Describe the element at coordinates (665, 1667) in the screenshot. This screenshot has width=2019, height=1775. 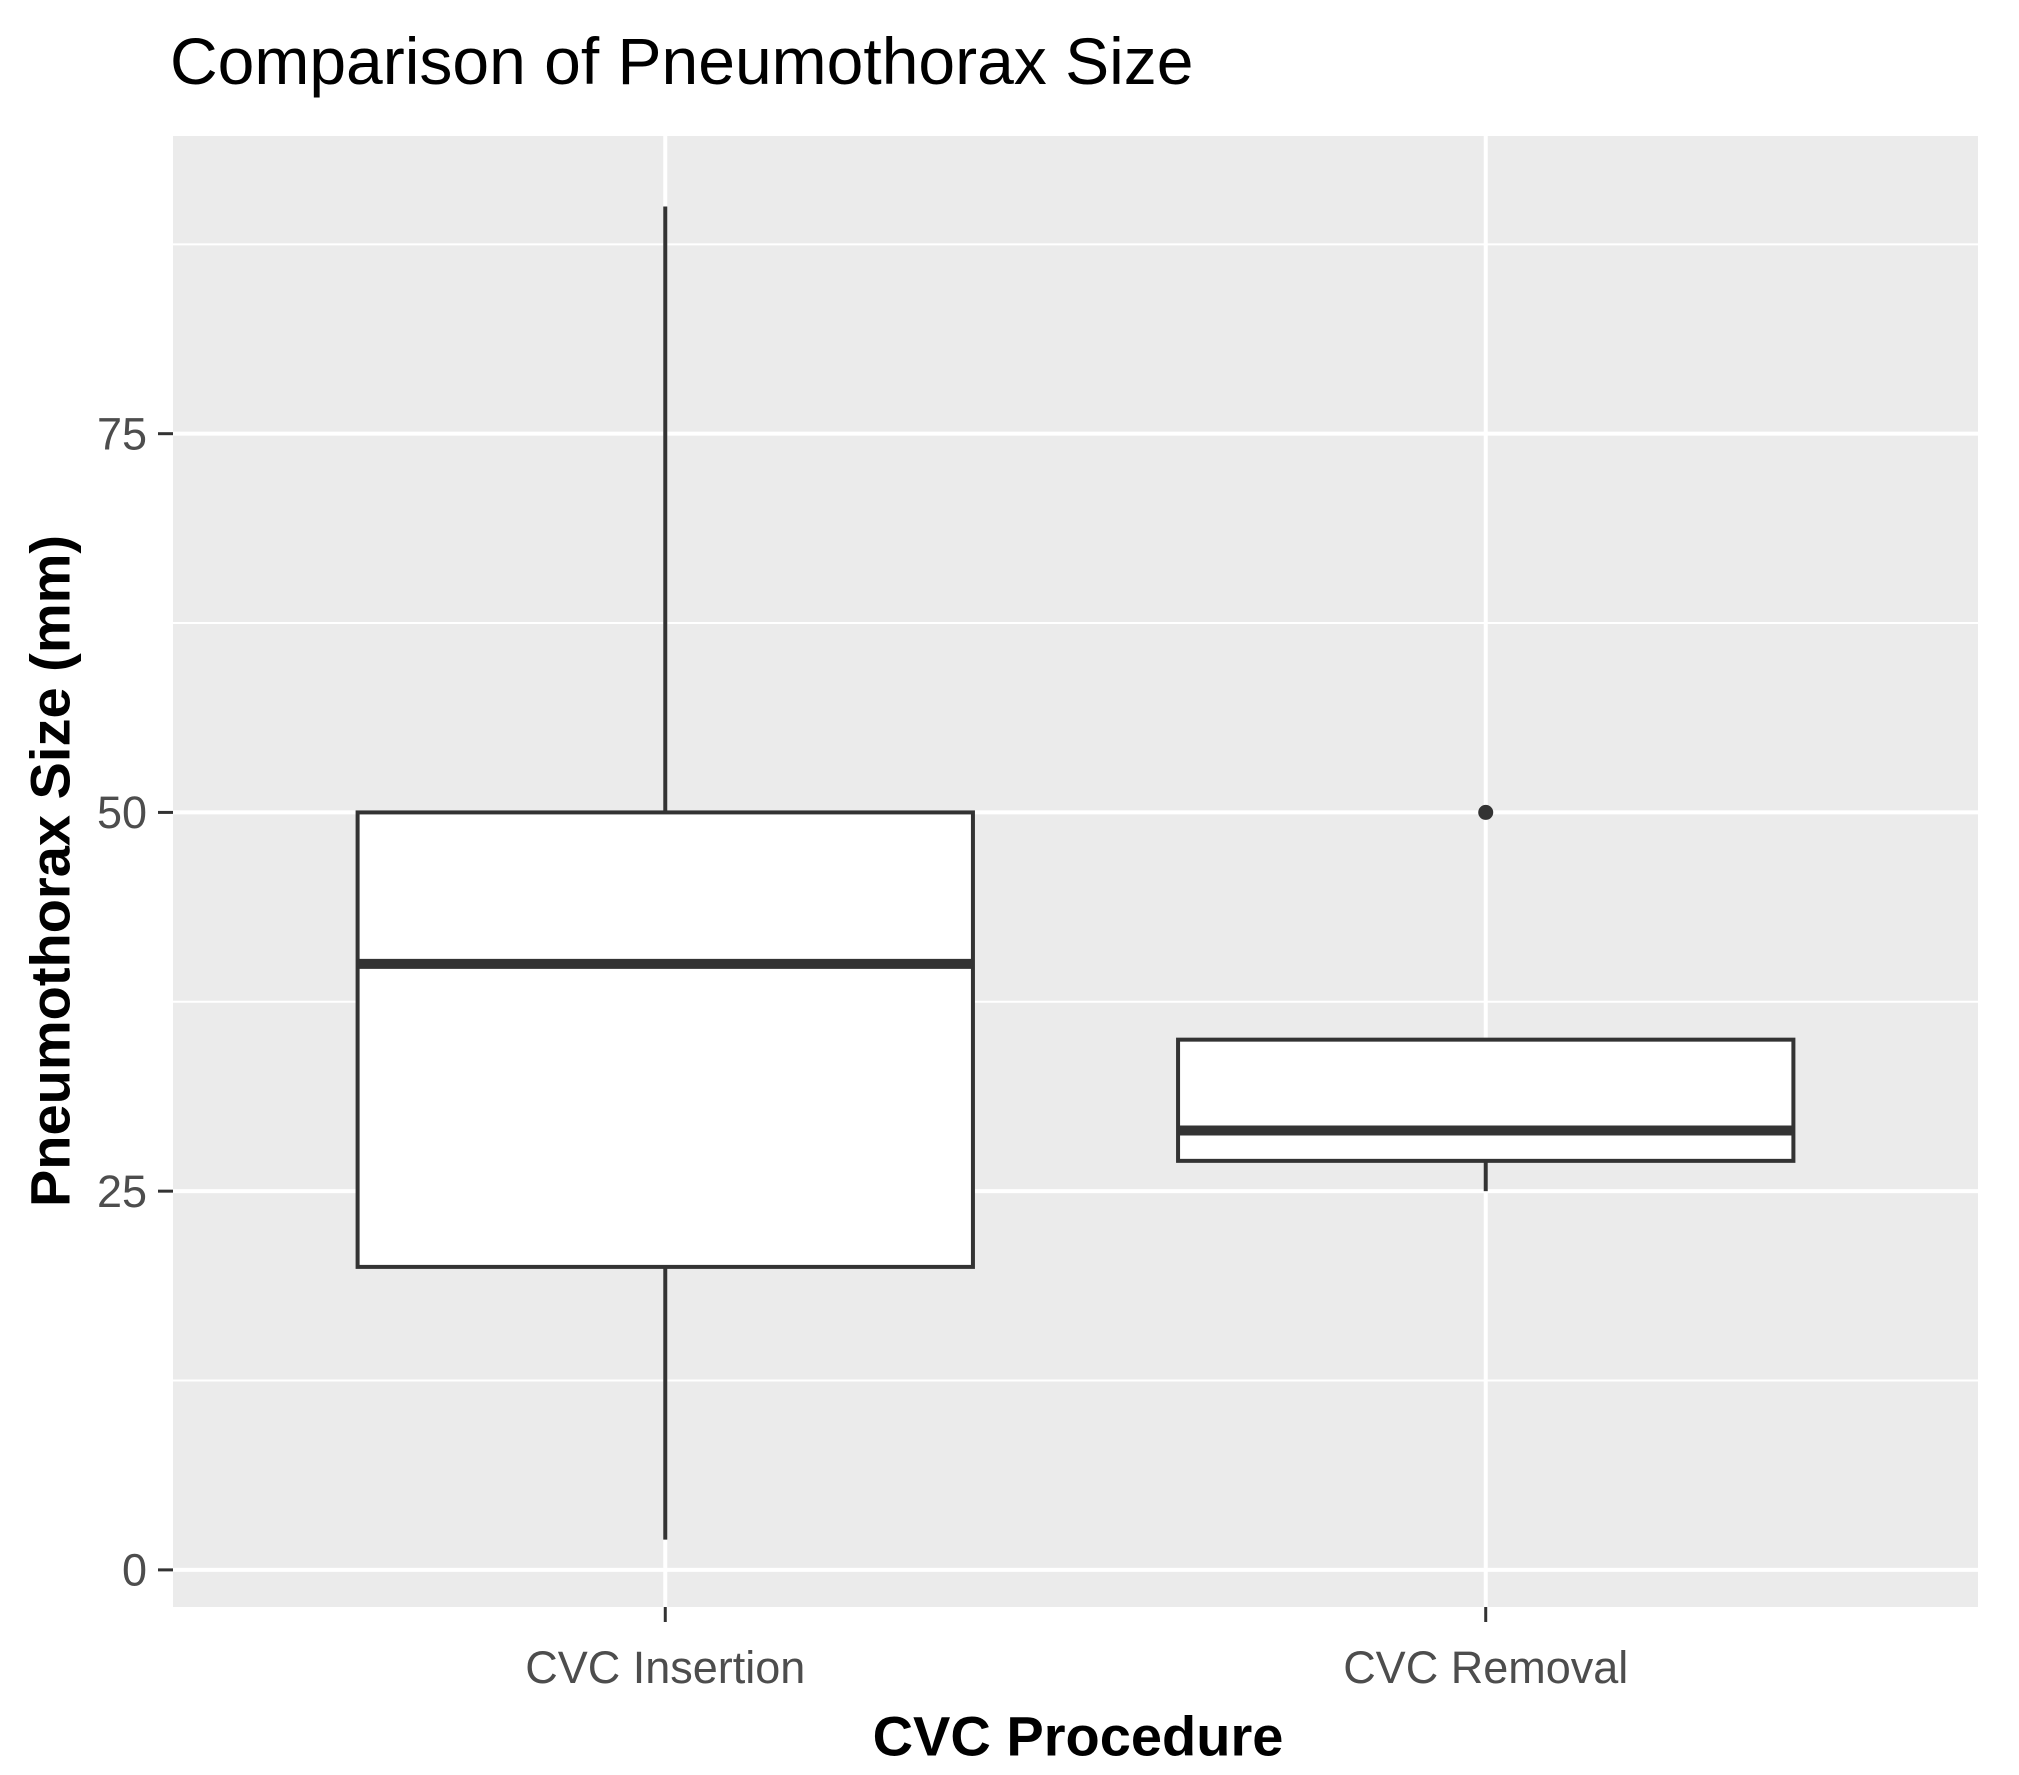
I see `x-category-label: CVC Insertion` at that location.